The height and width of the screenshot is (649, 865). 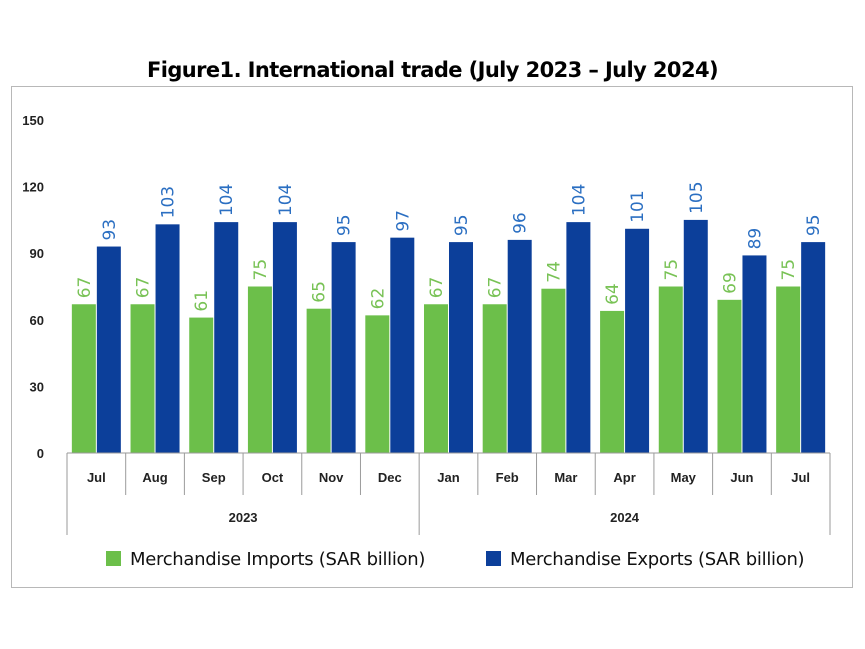 What do you see at coordinates (37, 253) in the screenshot?
I see `y-tick-label: 90` at bounding box center [37, 253].